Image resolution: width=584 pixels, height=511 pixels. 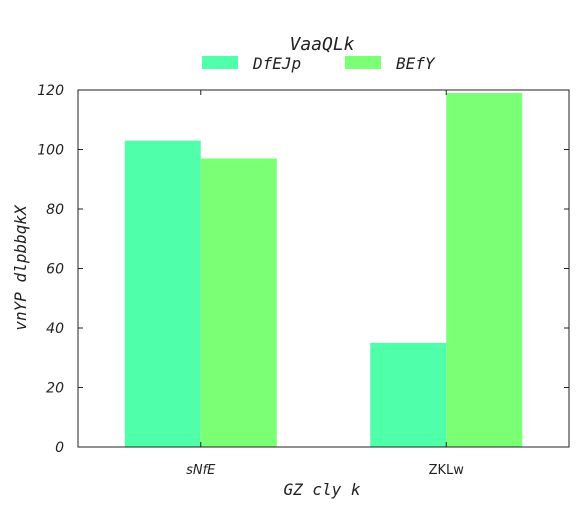 I want to click on legend-label-BEfY: BEfY, so click(x=416, y=63).